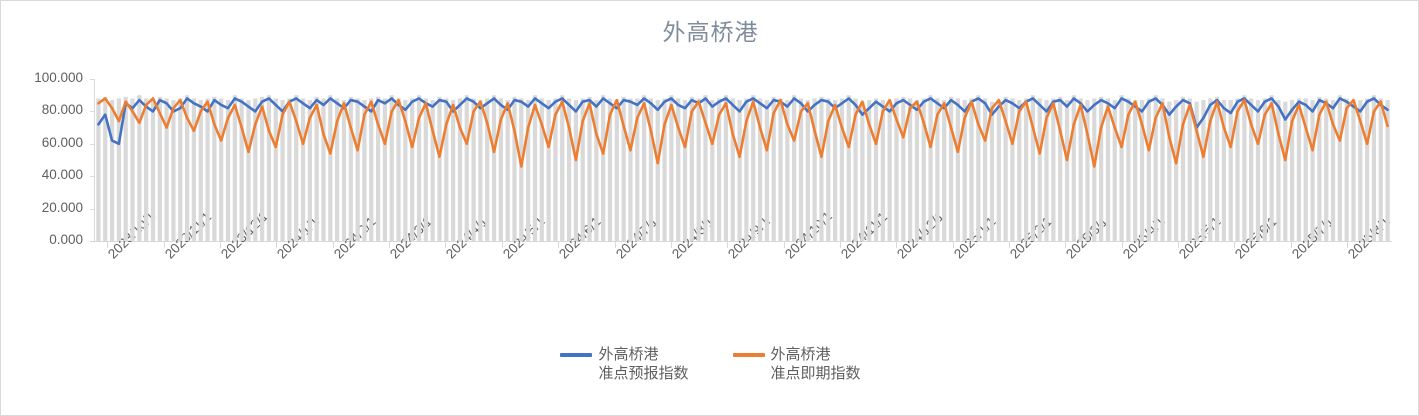  What do you see at coordinates (62, 142) in the screenshot?
I see `y-axis-tick-label: 60.000` at bounding box center [62, 142].